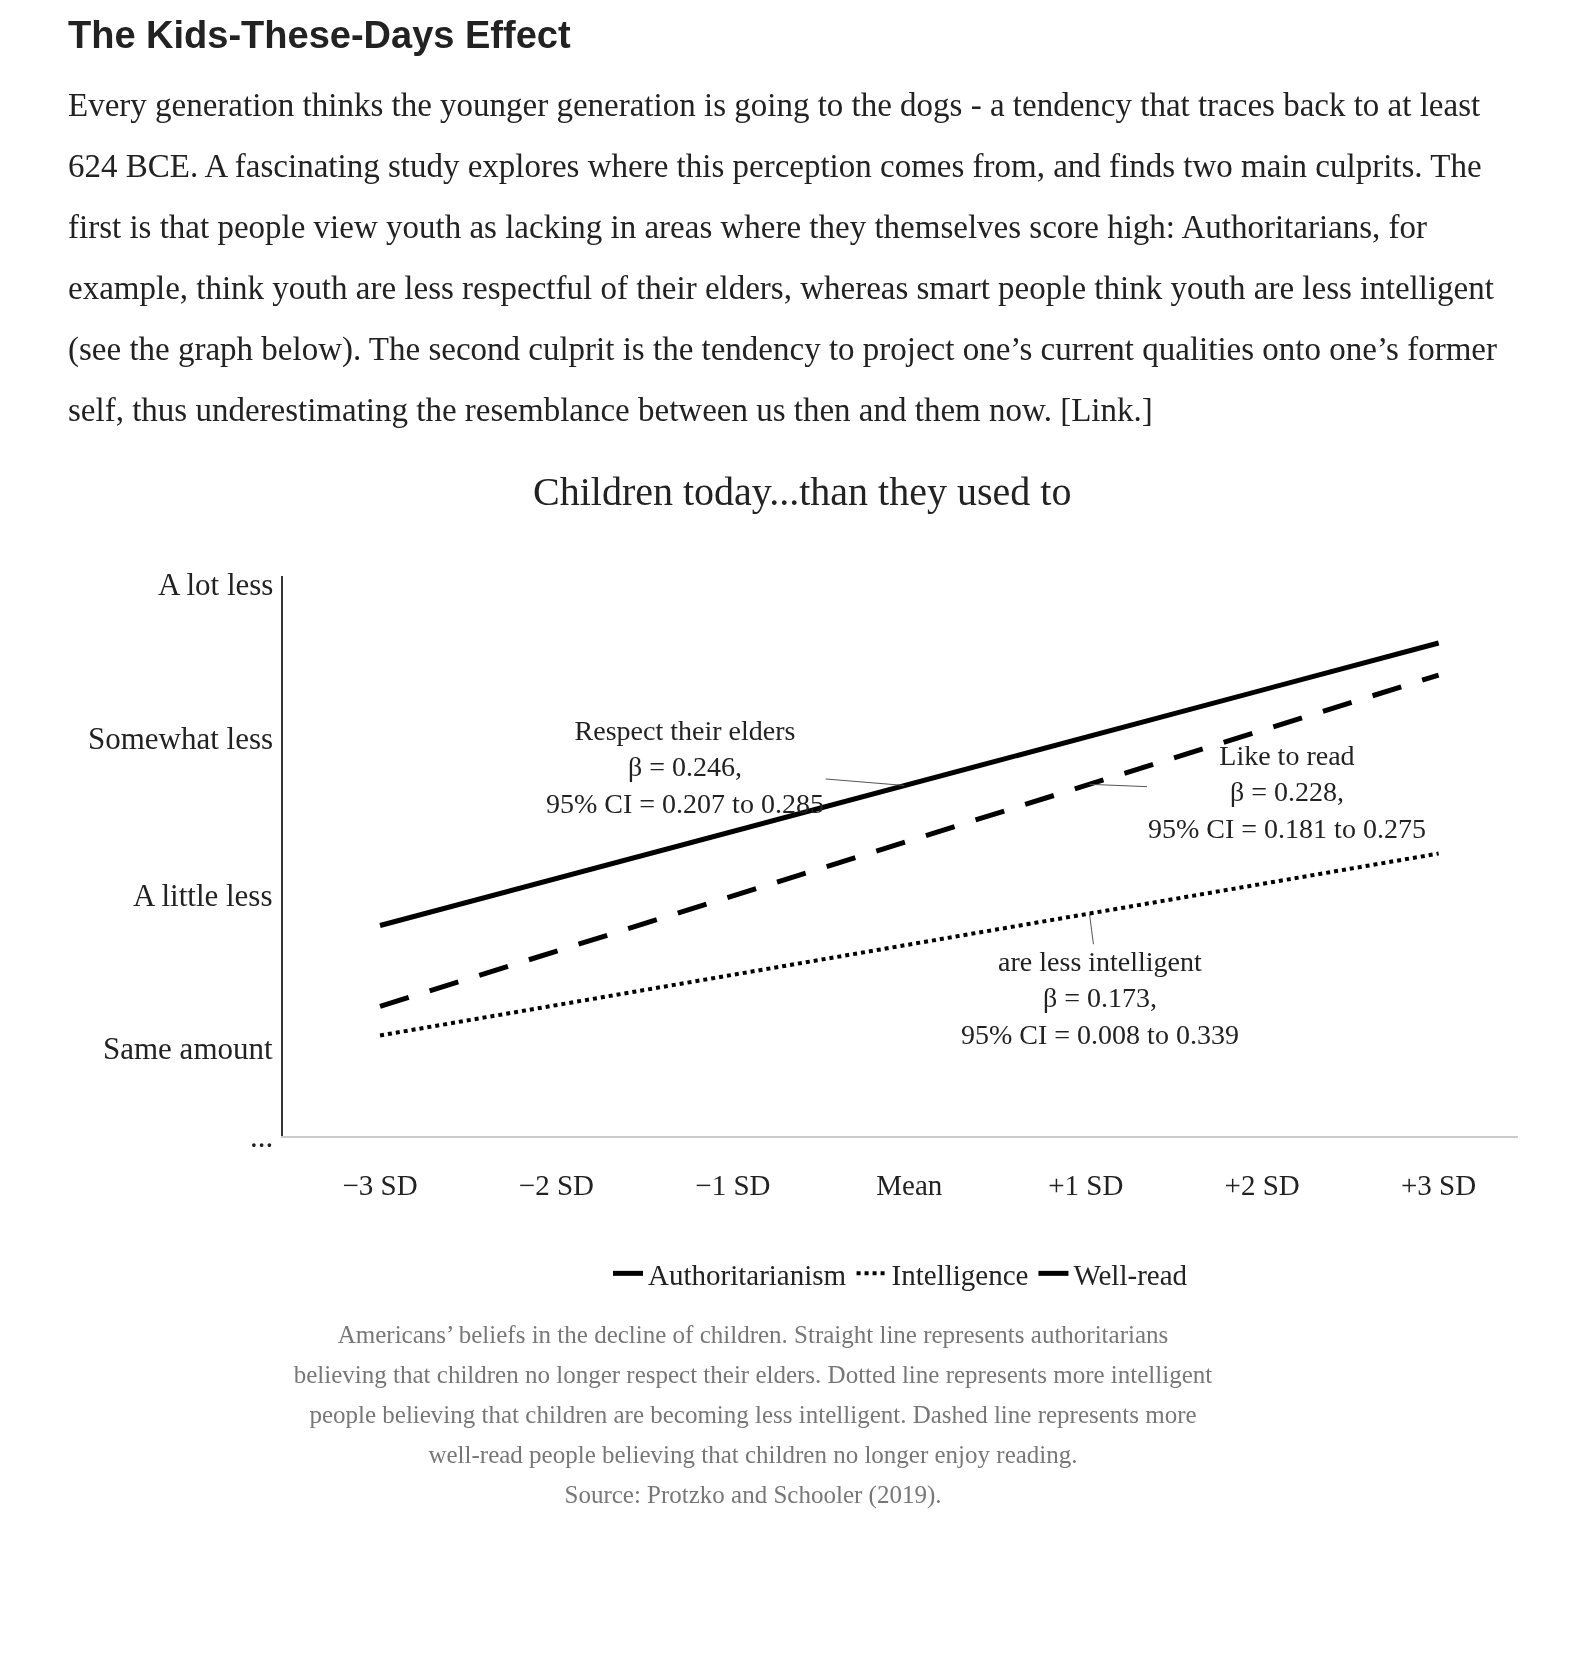  What do you see at coordinates (909, 1184) in the screenshot?
I see `x-tick-label: Mean` at bounding box center [909, 1184].